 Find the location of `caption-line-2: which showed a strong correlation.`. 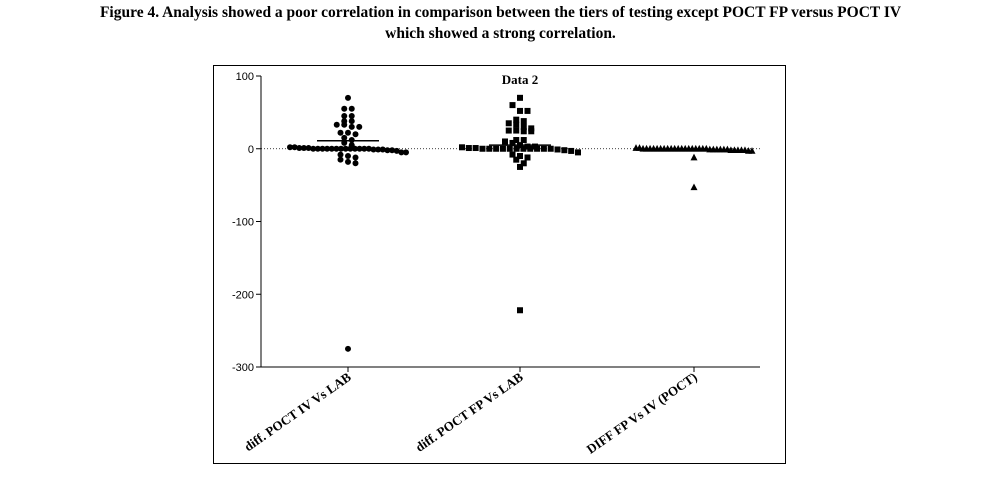

caption-line-2: which showed a strong correlation. is located at coordinates (500, 33).